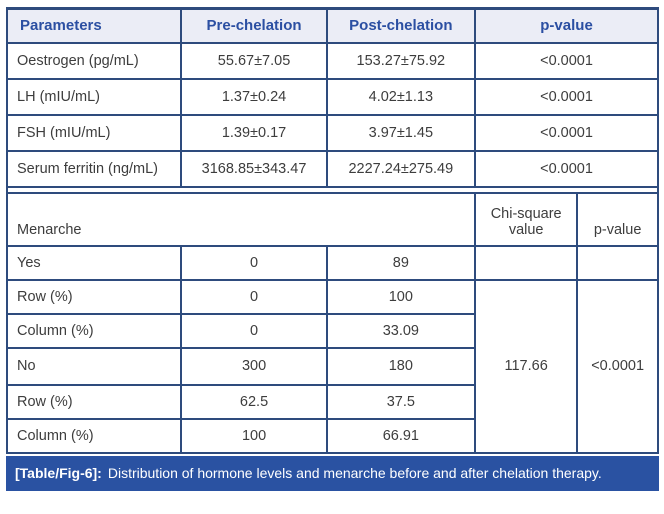  I want to click on table-row-no-column-pct: Column (%) 100 66.91, so click(331, 435).